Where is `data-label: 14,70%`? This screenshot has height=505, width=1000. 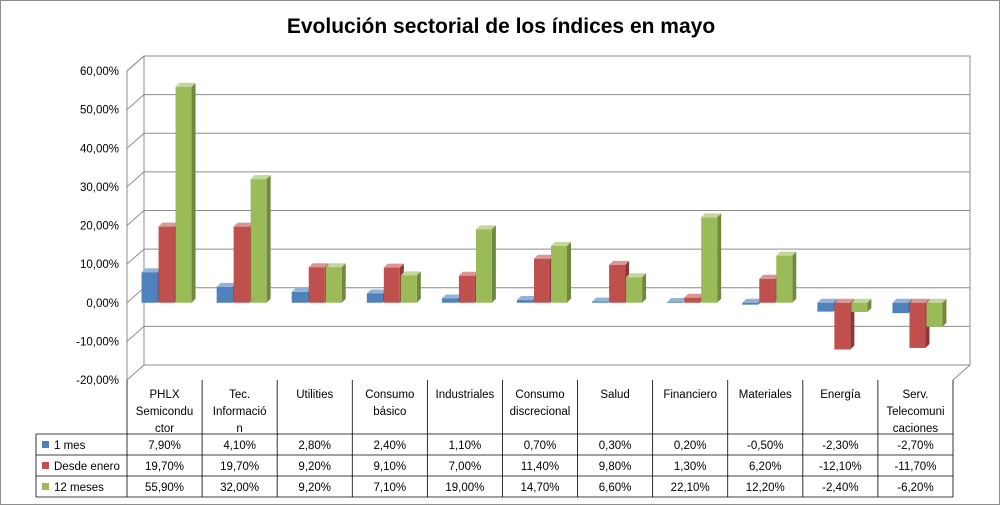
data-label: 14,70% is located at coordinates (539, 488).